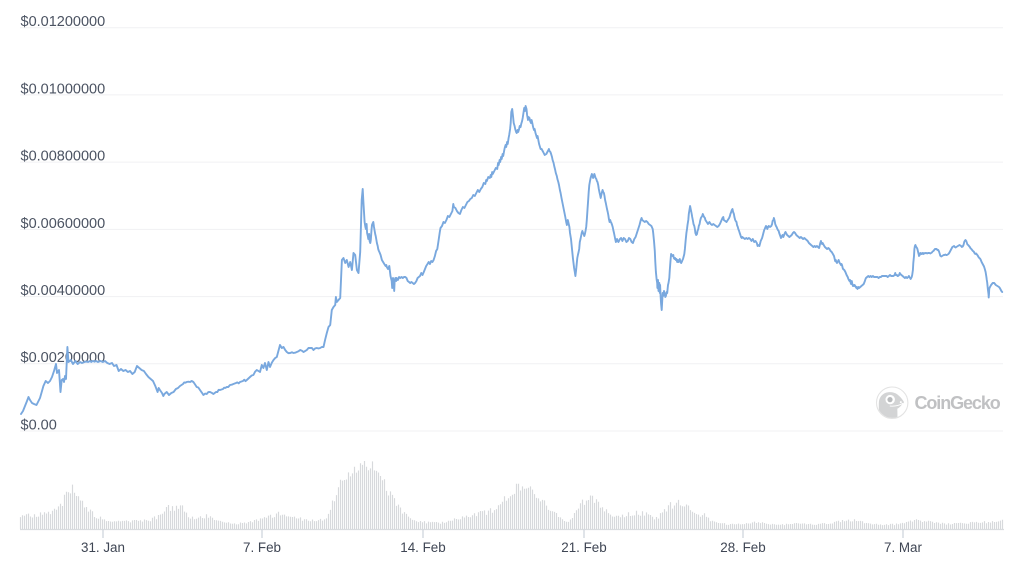 This screenshot has width=1024, height=574. Describe the element at coordinates (958, 403) in the screenshot. I see `svg-text: CoinGecko` at that location.